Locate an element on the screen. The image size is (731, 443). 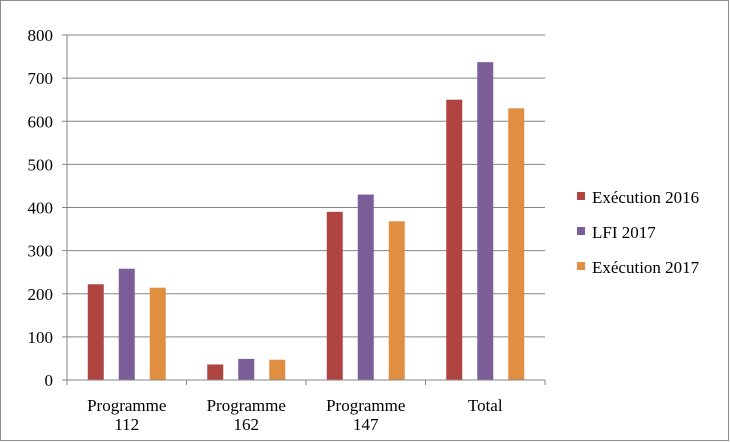
x-category-label: Total is located at coordinates (485, 405).